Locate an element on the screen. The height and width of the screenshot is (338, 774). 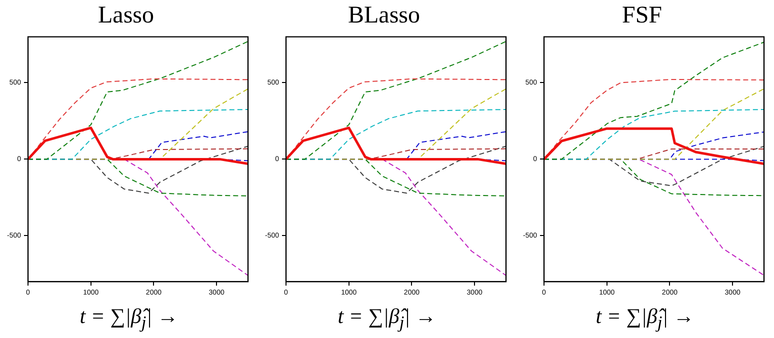
chart-title: BLasso is located at coordinates (384, 15).